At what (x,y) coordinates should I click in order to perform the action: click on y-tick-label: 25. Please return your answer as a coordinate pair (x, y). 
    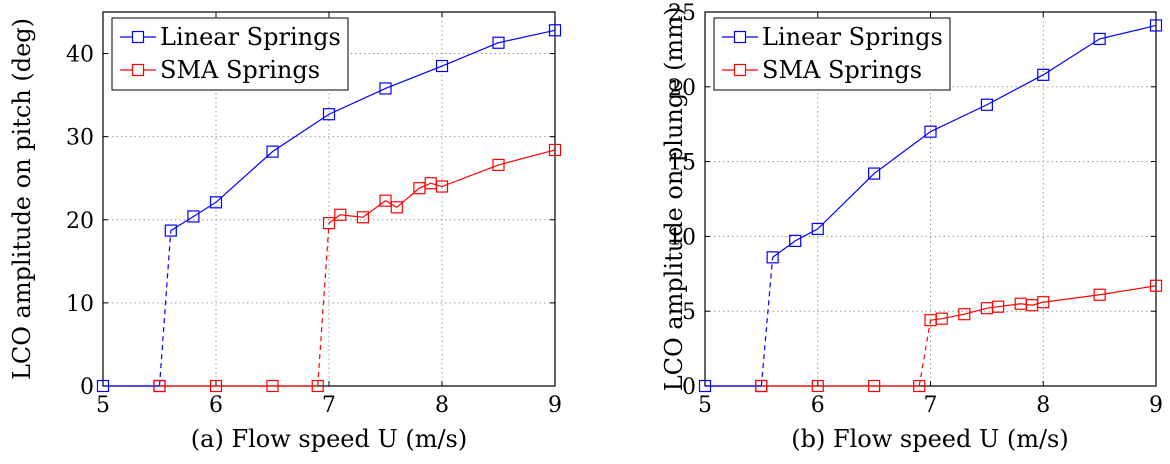
    Looking at the image, I should click on (682, 13).